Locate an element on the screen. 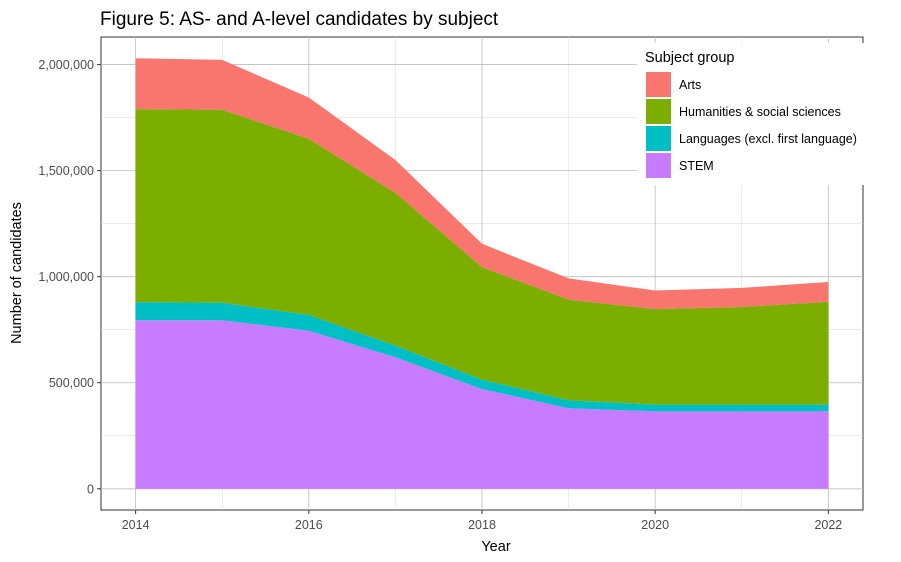  y-axis-title: Number of candidates is located at coordinates (17, 273).